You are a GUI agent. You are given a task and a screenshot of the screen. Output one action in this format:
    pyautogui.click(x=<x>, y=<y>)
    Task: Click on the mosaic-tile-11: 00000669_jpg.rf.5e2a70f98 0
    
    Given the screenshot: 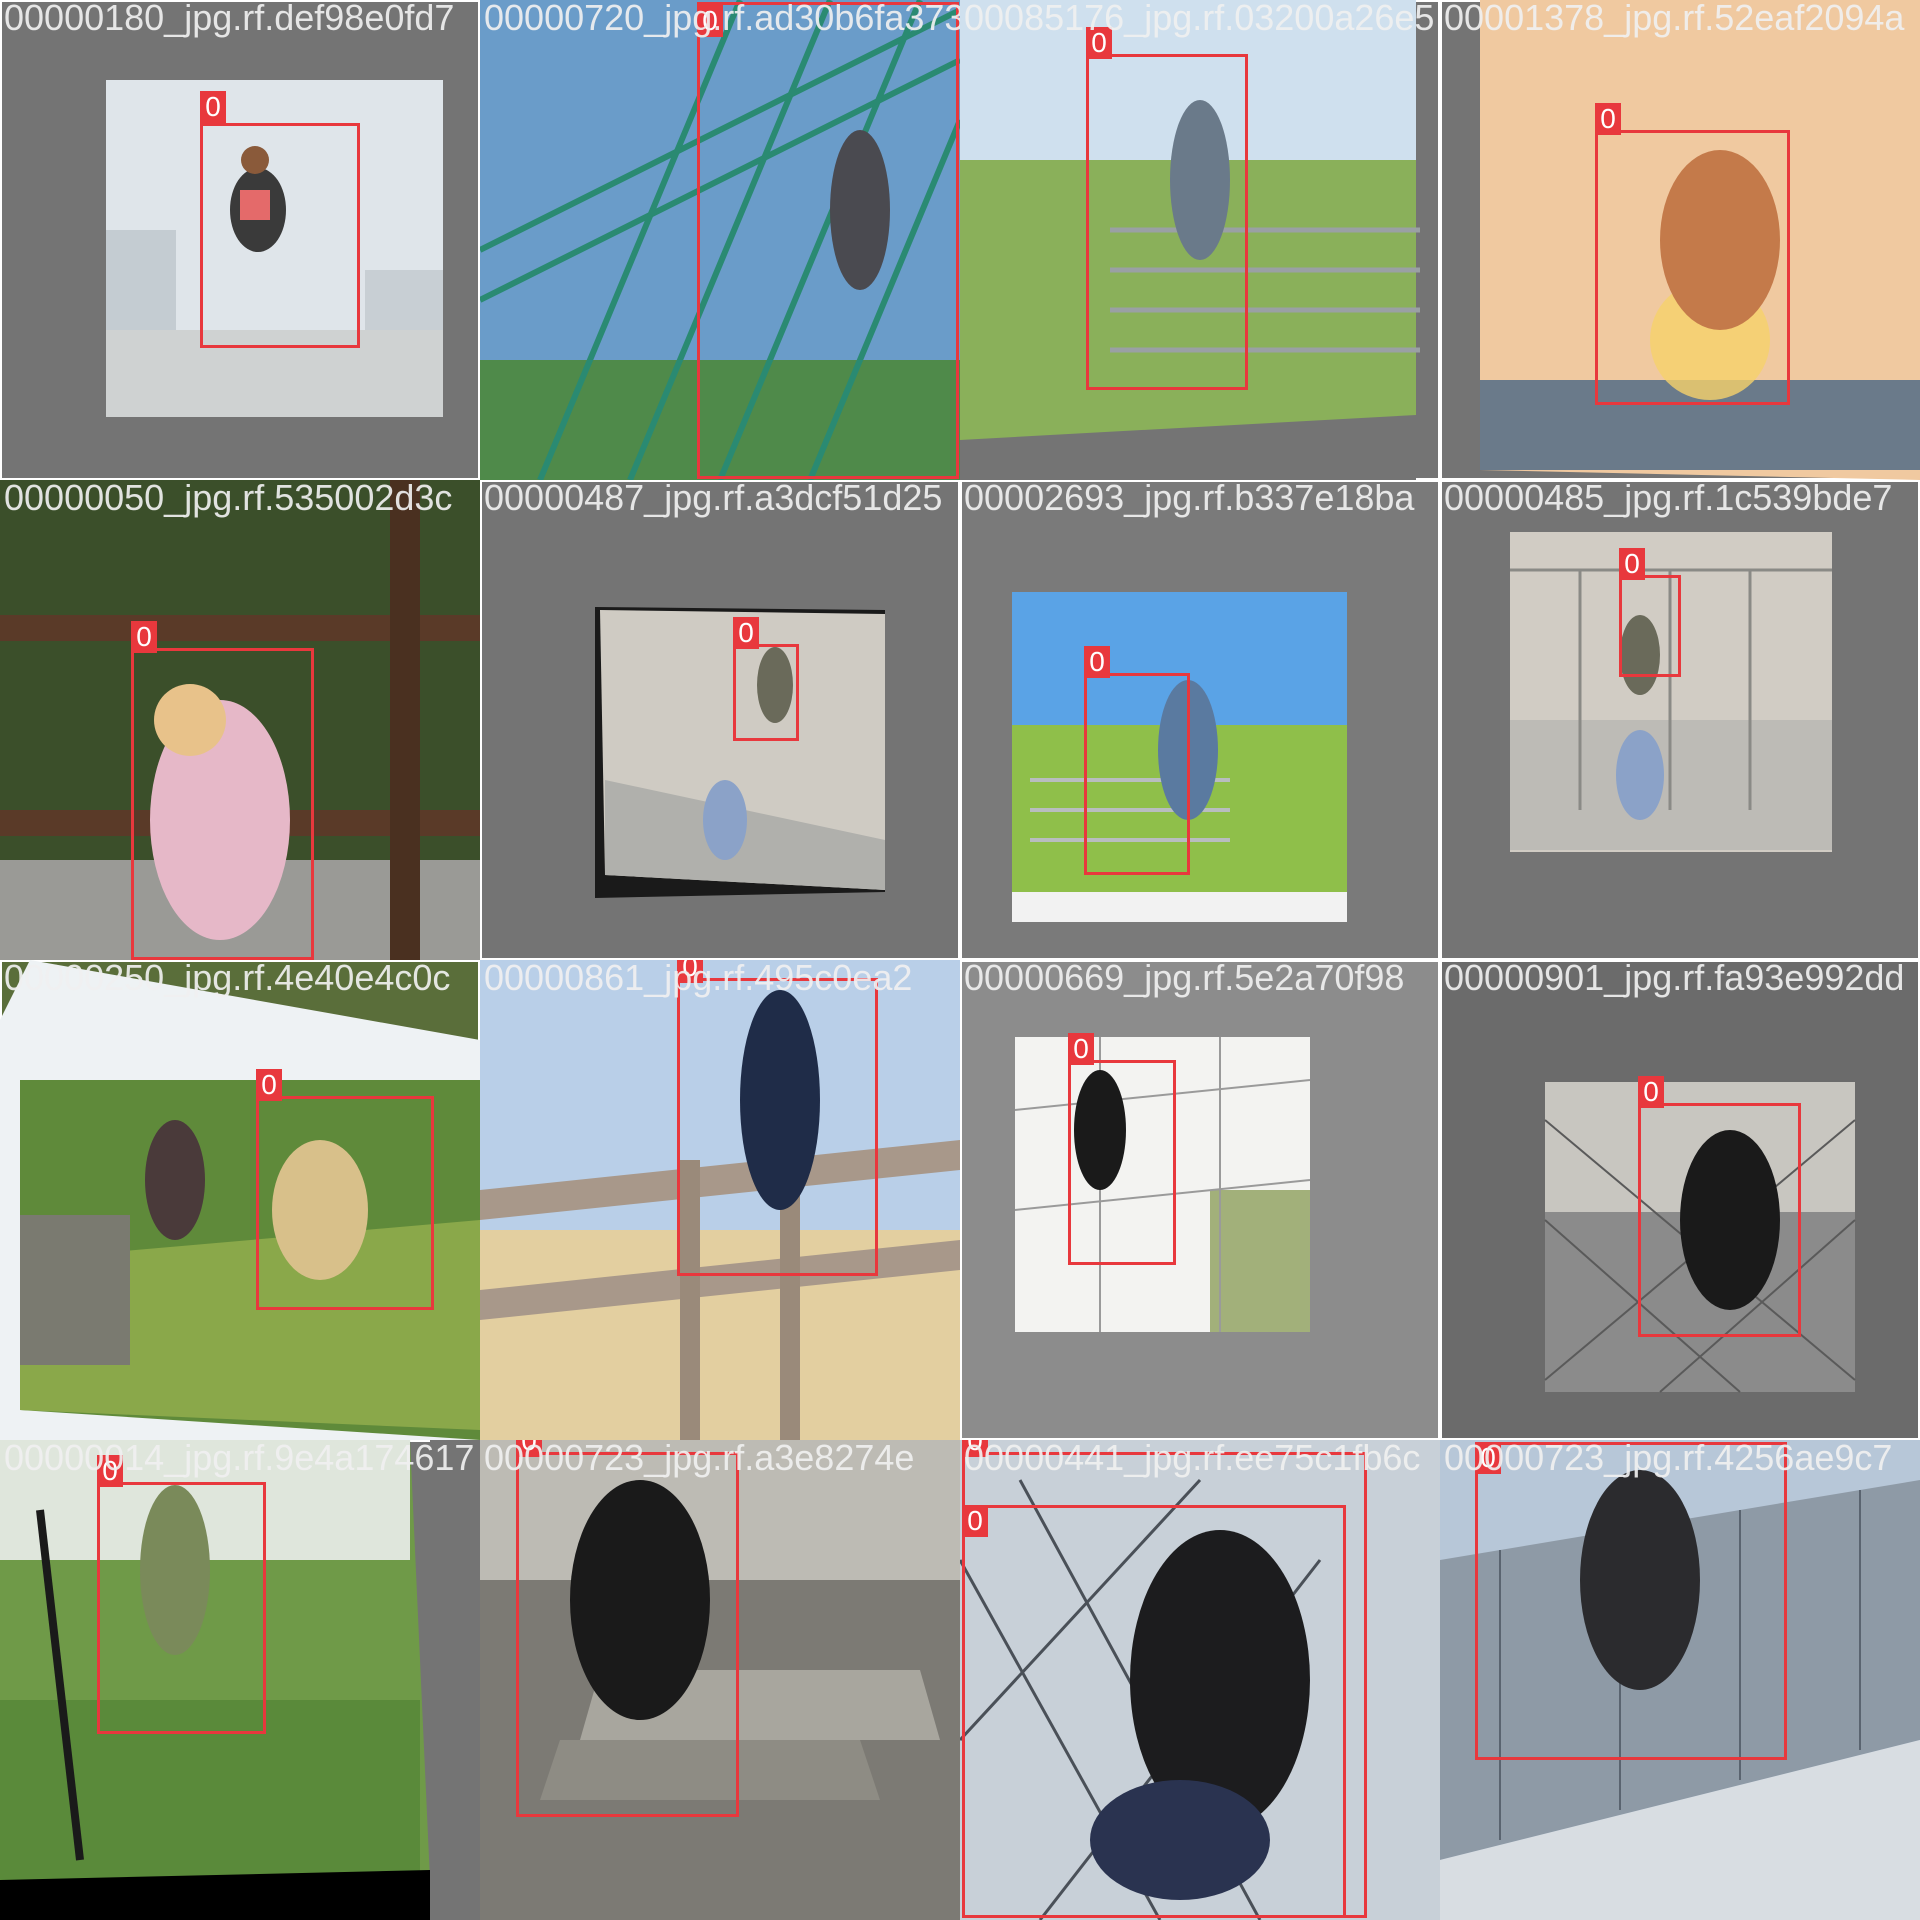 What is the action you would take?
    pyautogui.click(x=1200, y=1200)
    